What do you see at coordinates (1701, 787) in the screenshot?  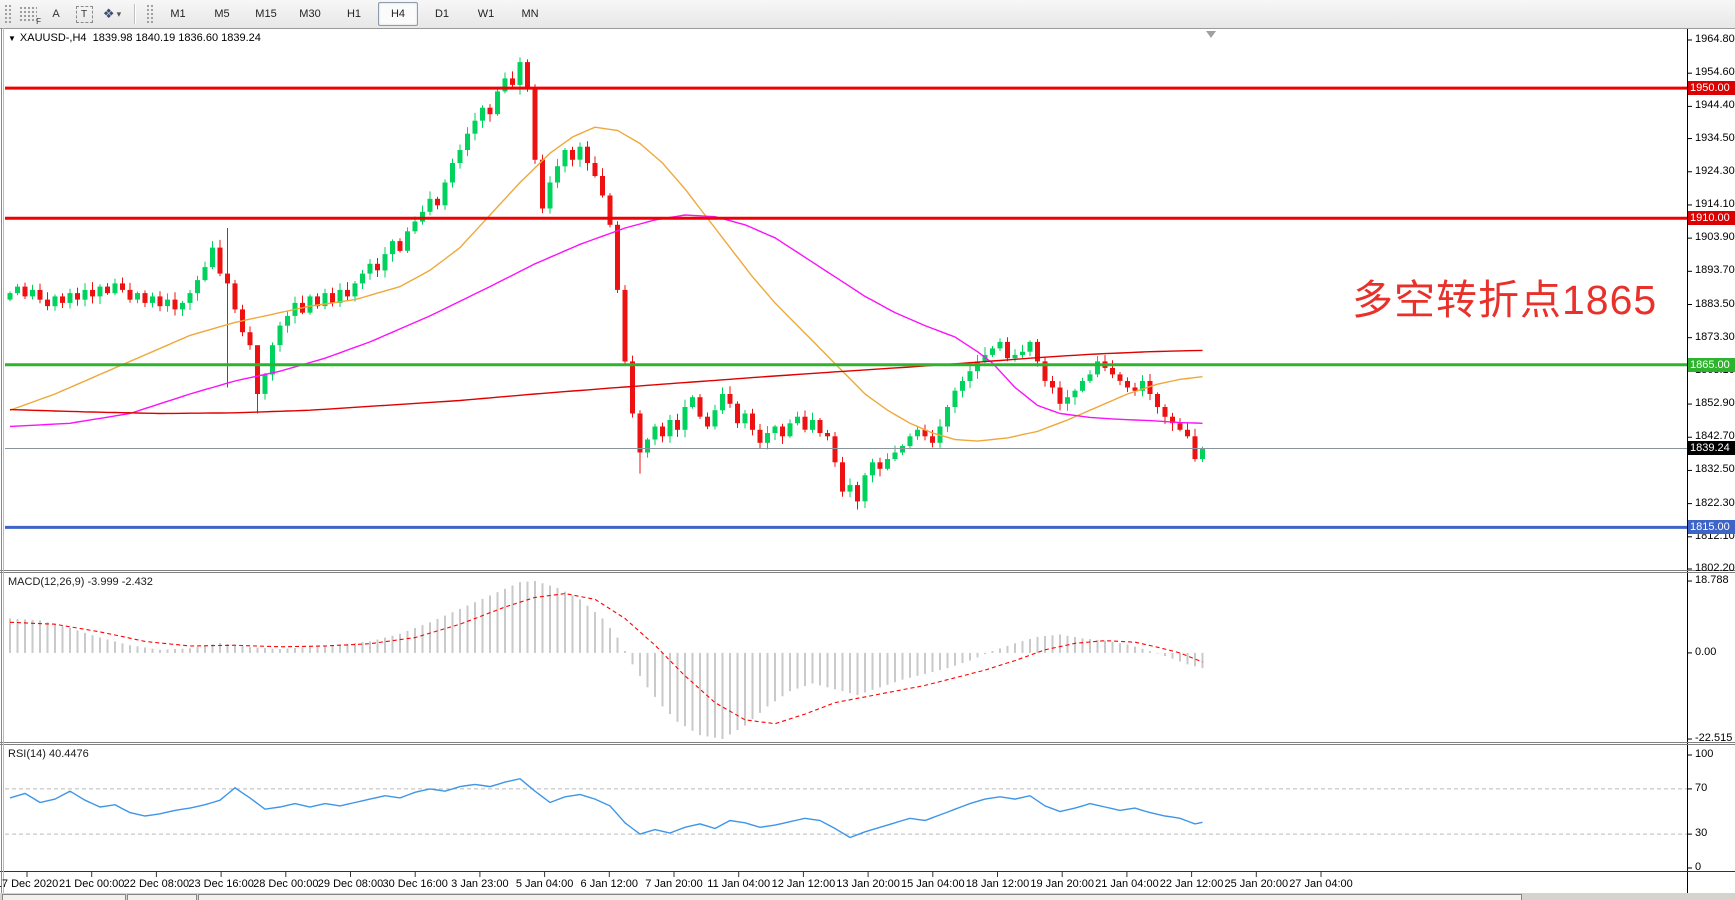 I see `axis-tick-label: 70` at bounding box center [1701, 787].